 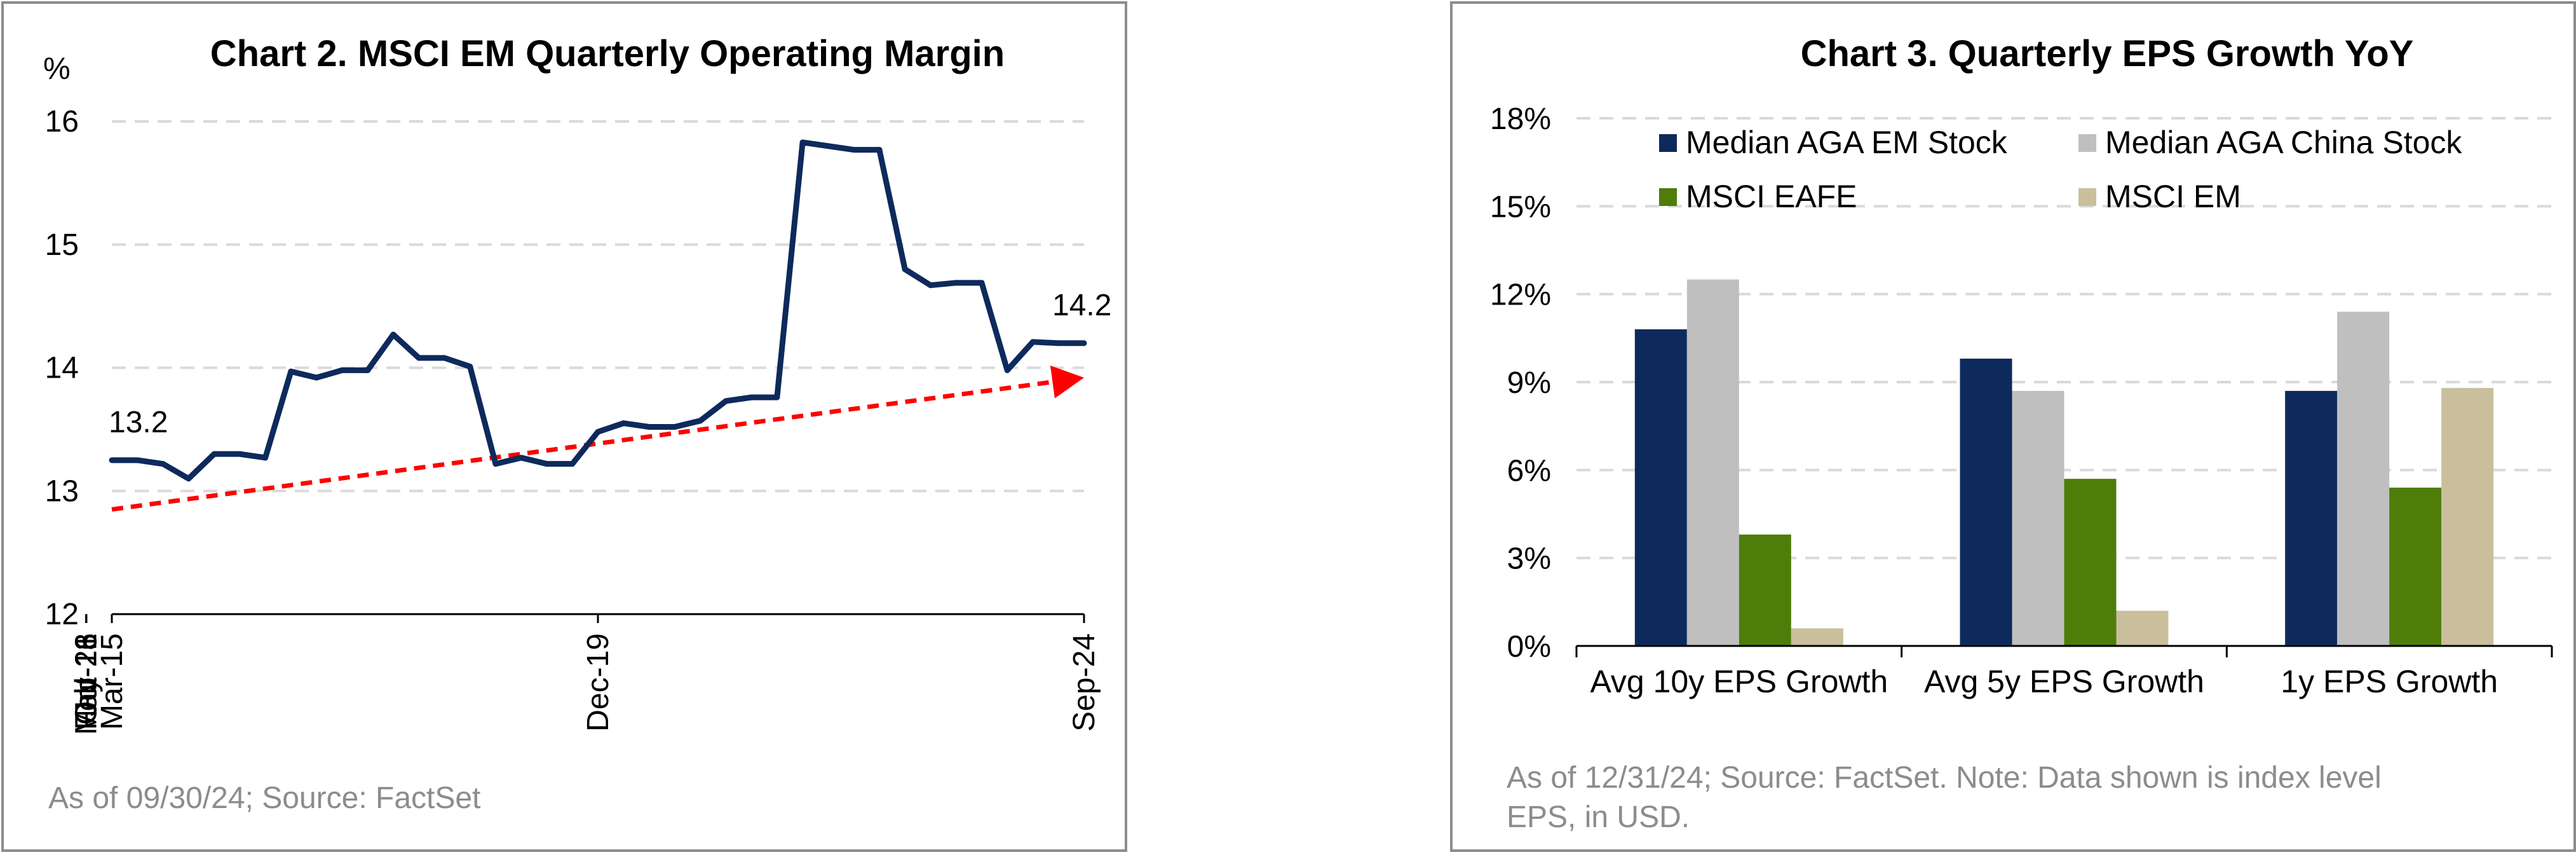 What do you see at coordinates (1771, 196) in the screenshot?
I see `legend-label: MSCI EAFE` at bounding box center [1771, 196].